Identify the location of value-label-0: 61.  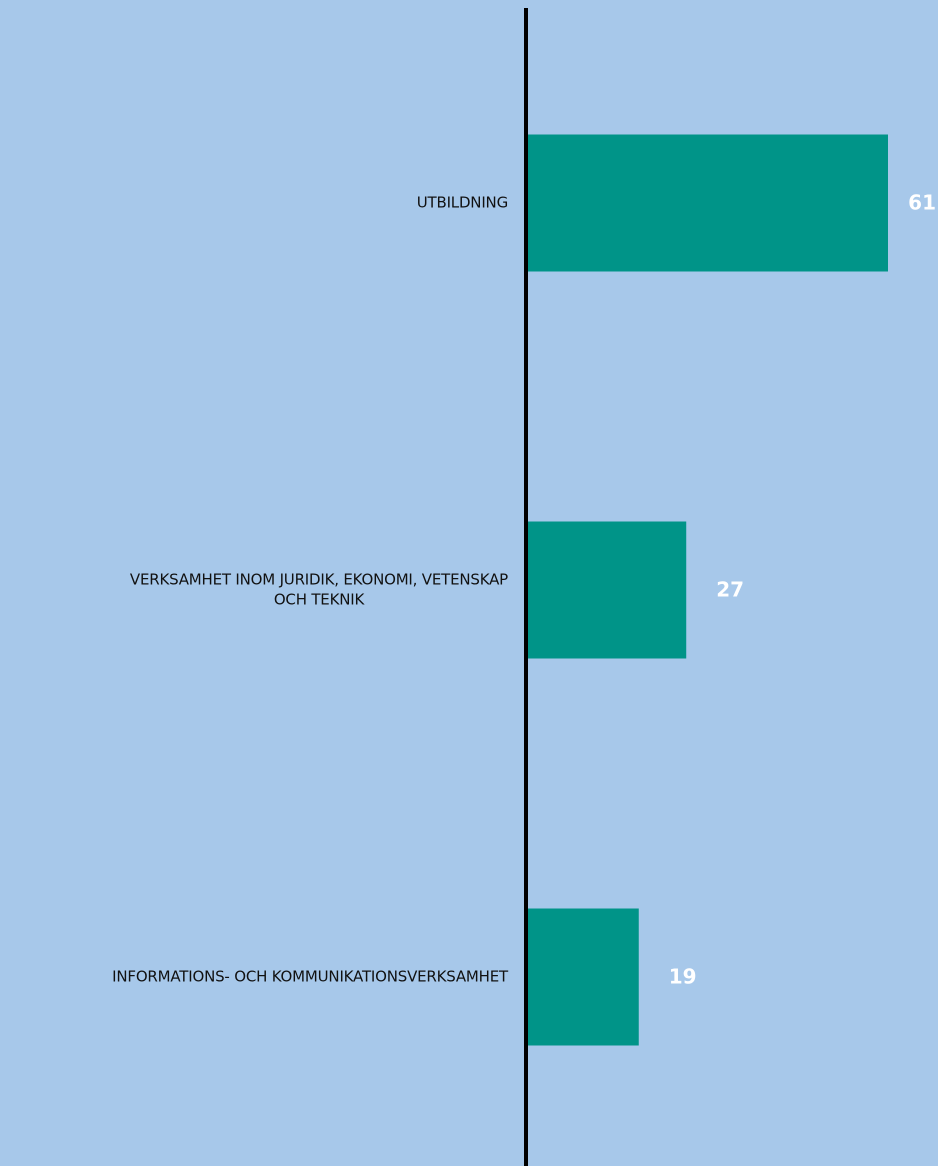
(922, 203).